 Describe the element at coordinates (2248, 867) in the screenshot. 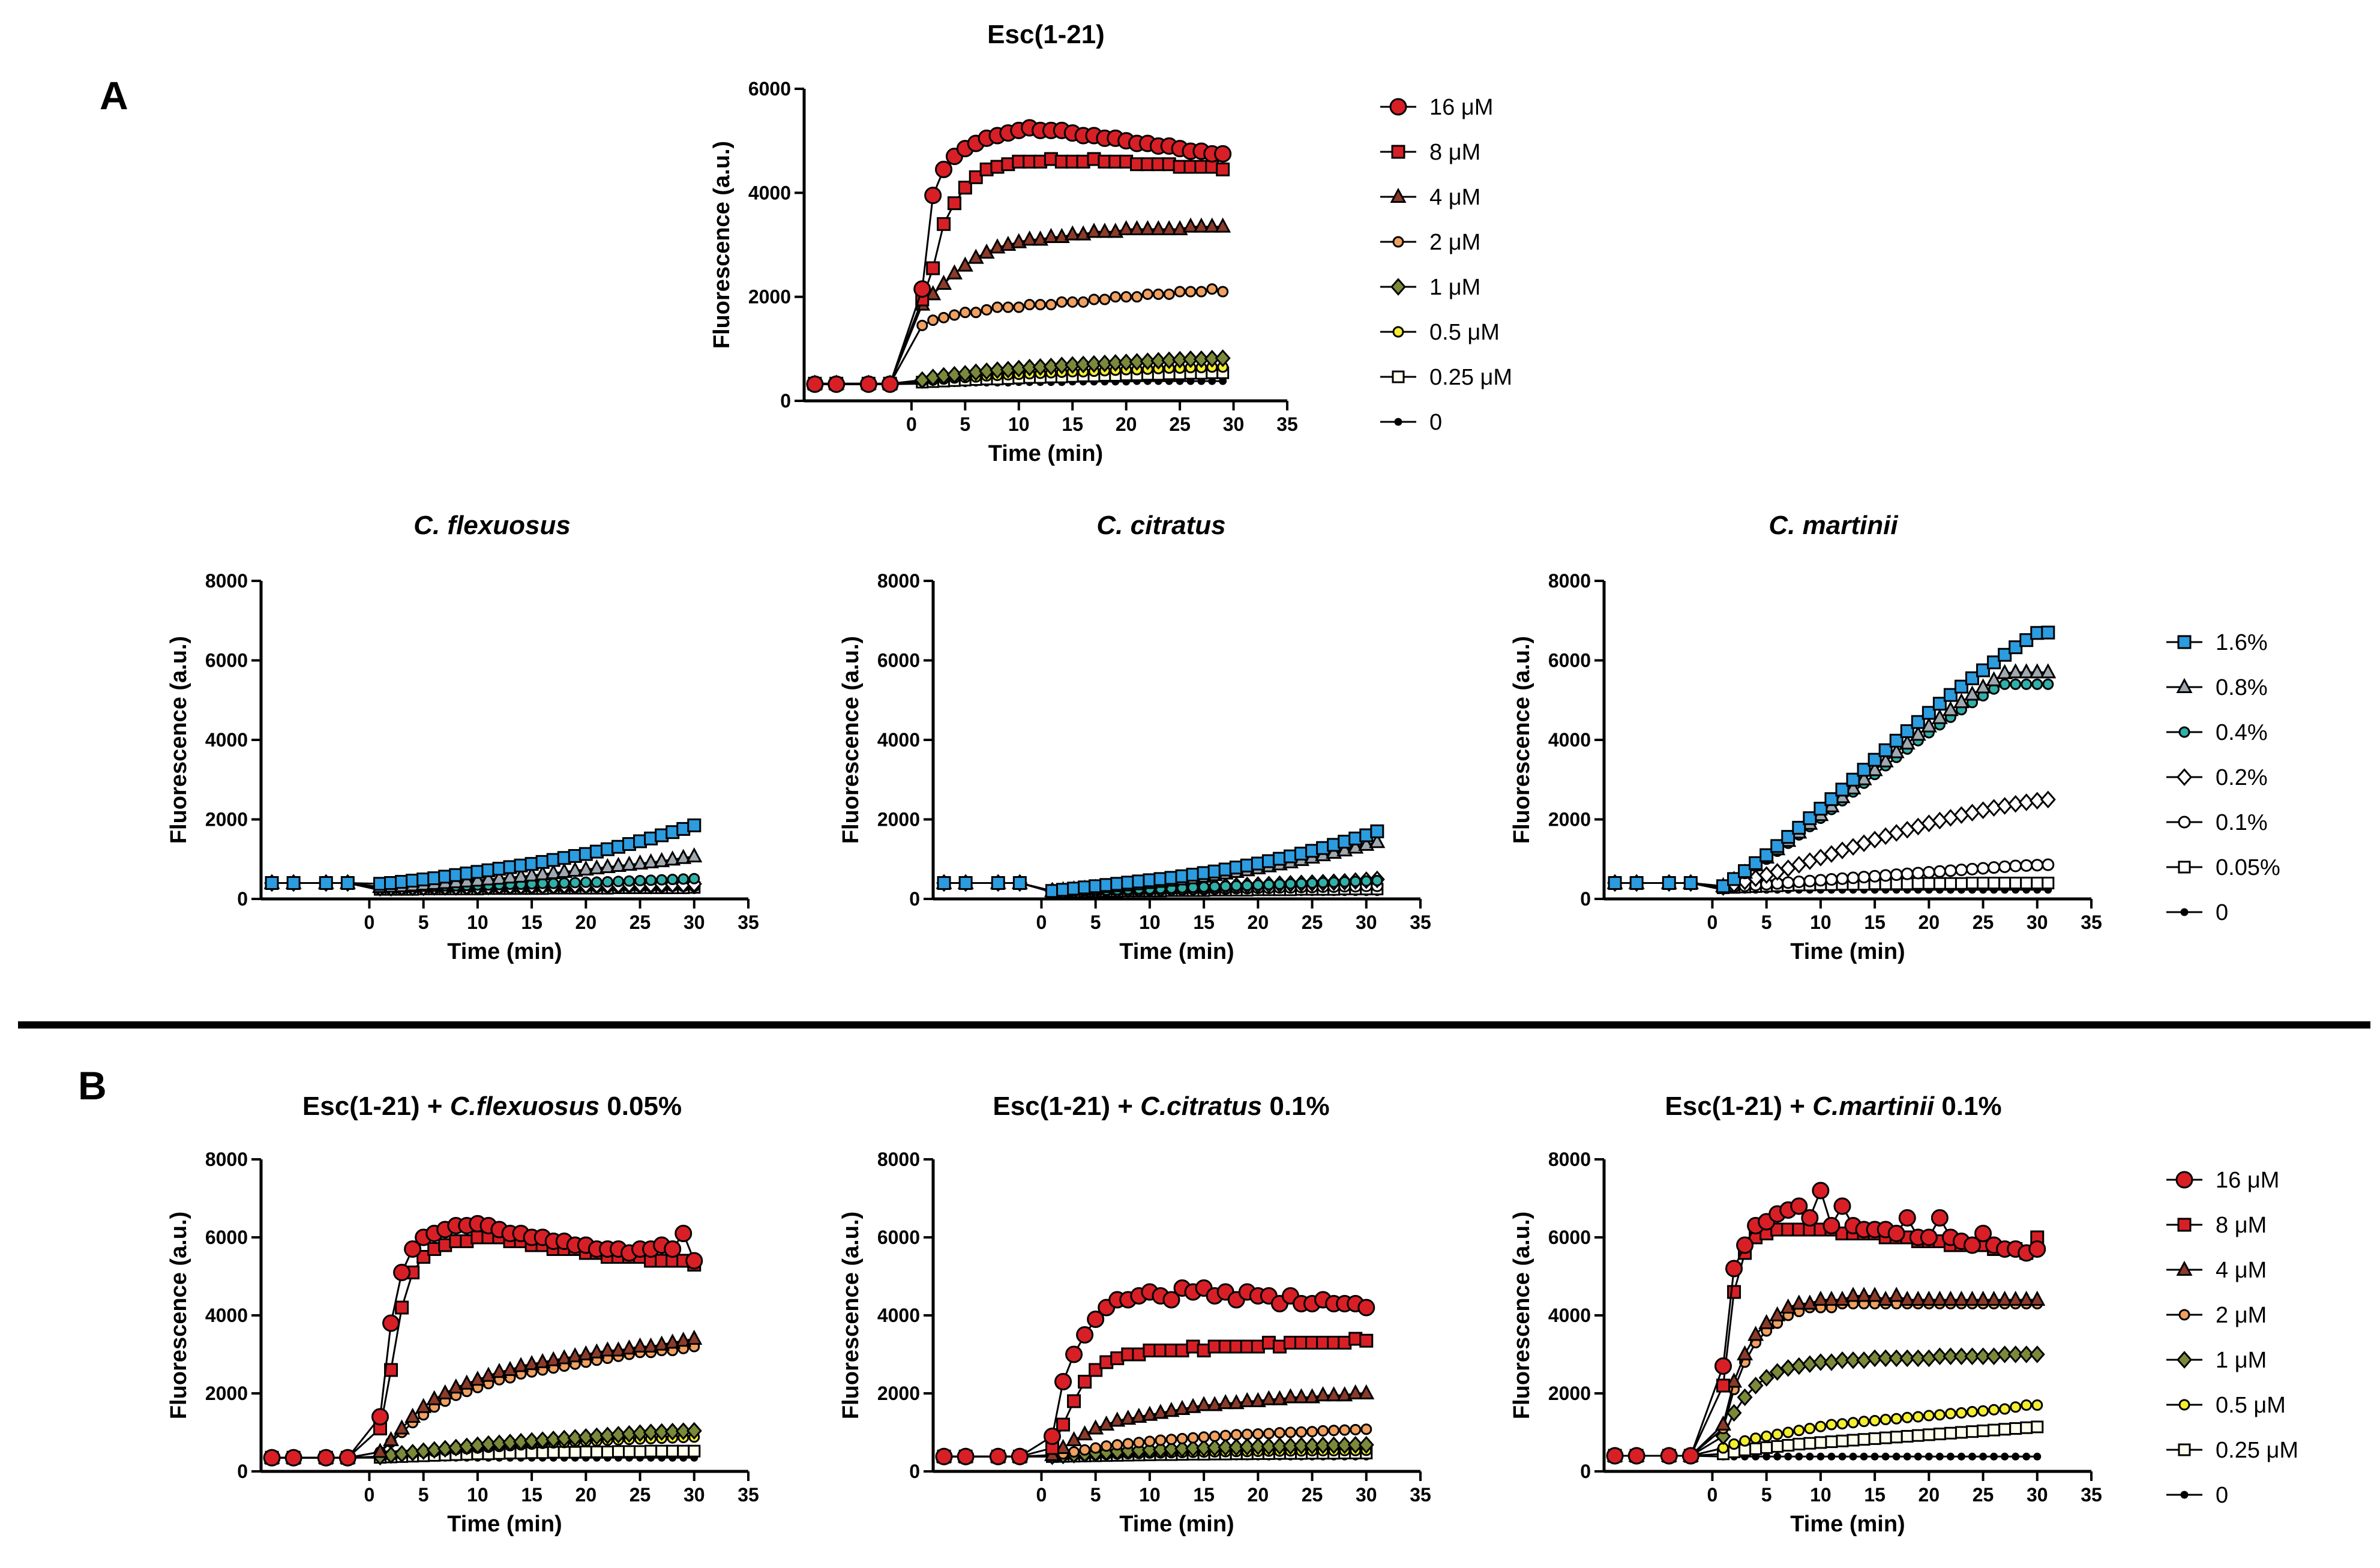

I see `legend-label: 0.05%` at that location.